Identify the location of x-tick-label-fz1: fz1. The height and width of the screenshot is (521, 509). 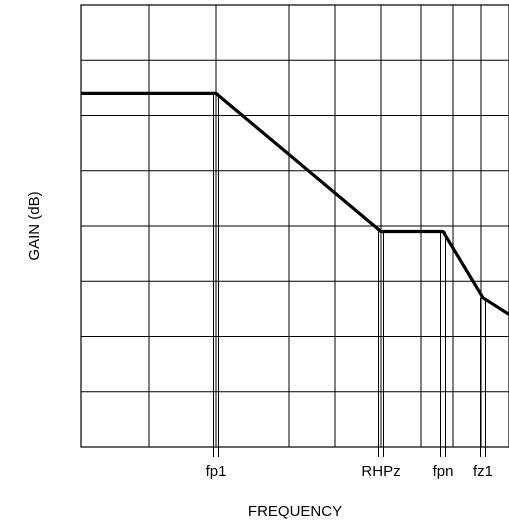
(483, 471).